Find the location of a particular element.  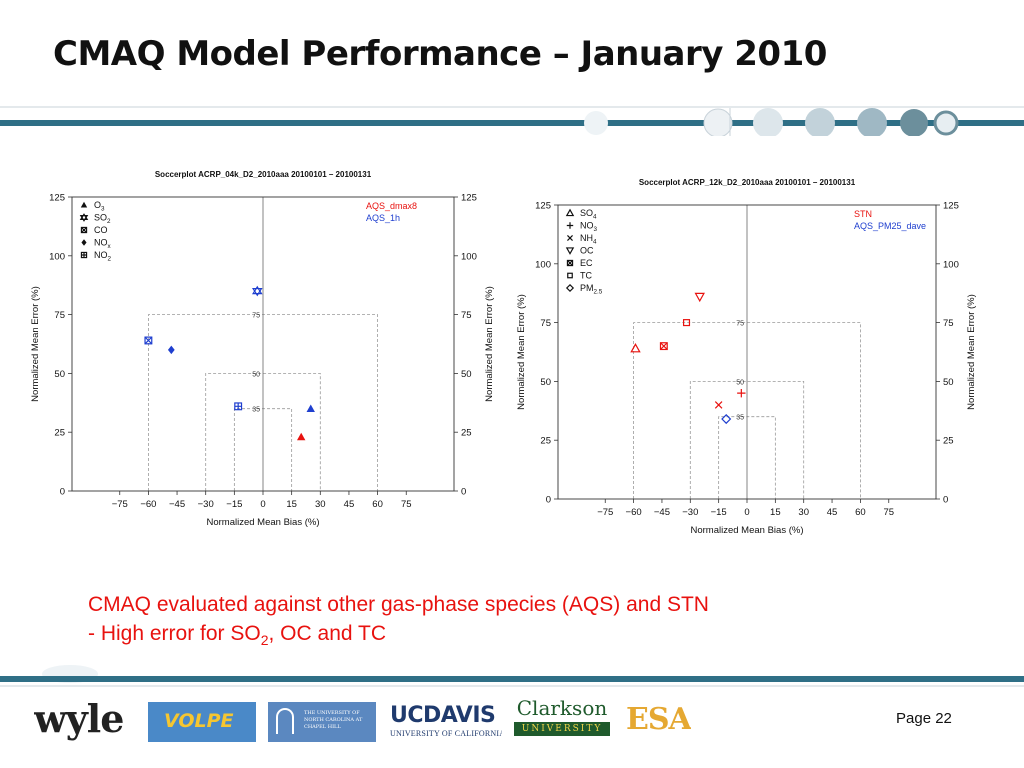

uc-davis-logo: UCDAVIS UNIVERSITY OF CALIFORNIA is located at coordinates (446, 722).